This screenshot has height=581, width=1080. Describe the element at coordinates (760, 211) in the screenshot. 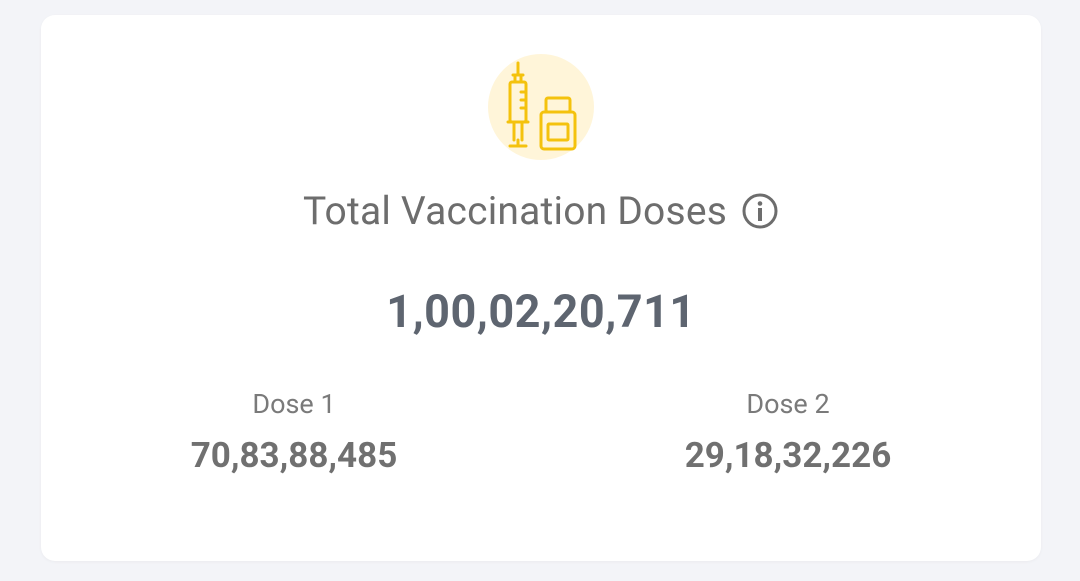

I see `info-button` at that location.